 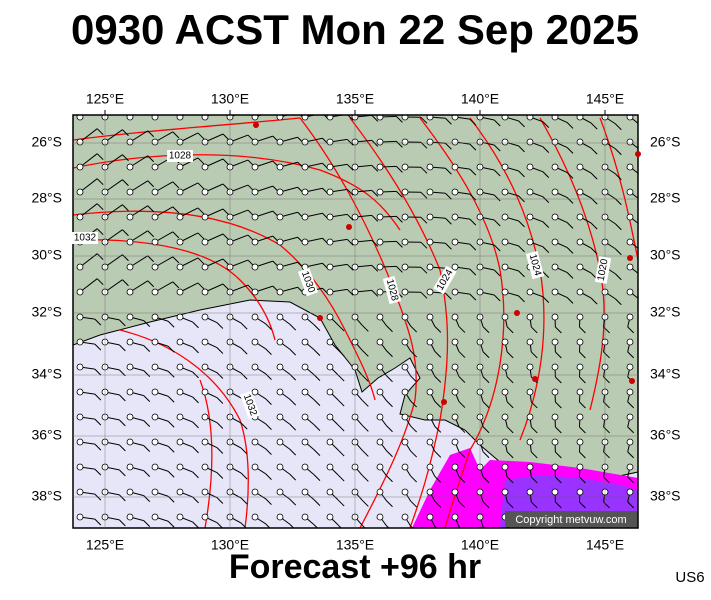 What do you see at coordinates (180, 156) in the screenshot?
I see `isobar-label-text: 1028` at bounding box center [180, 156].